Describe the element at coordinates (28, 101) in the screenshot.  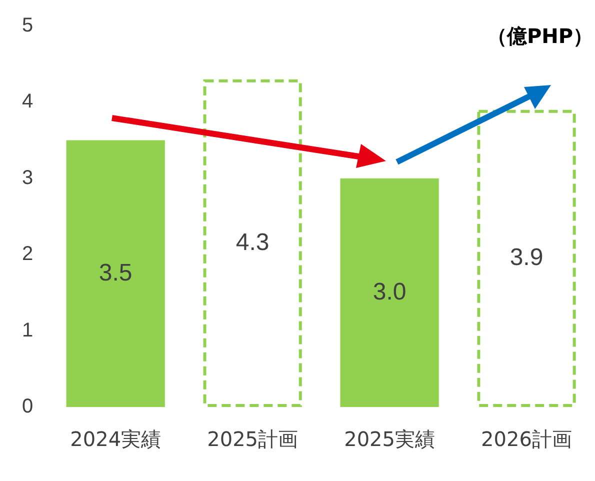
I see `y-tick-label: 4` at that location.